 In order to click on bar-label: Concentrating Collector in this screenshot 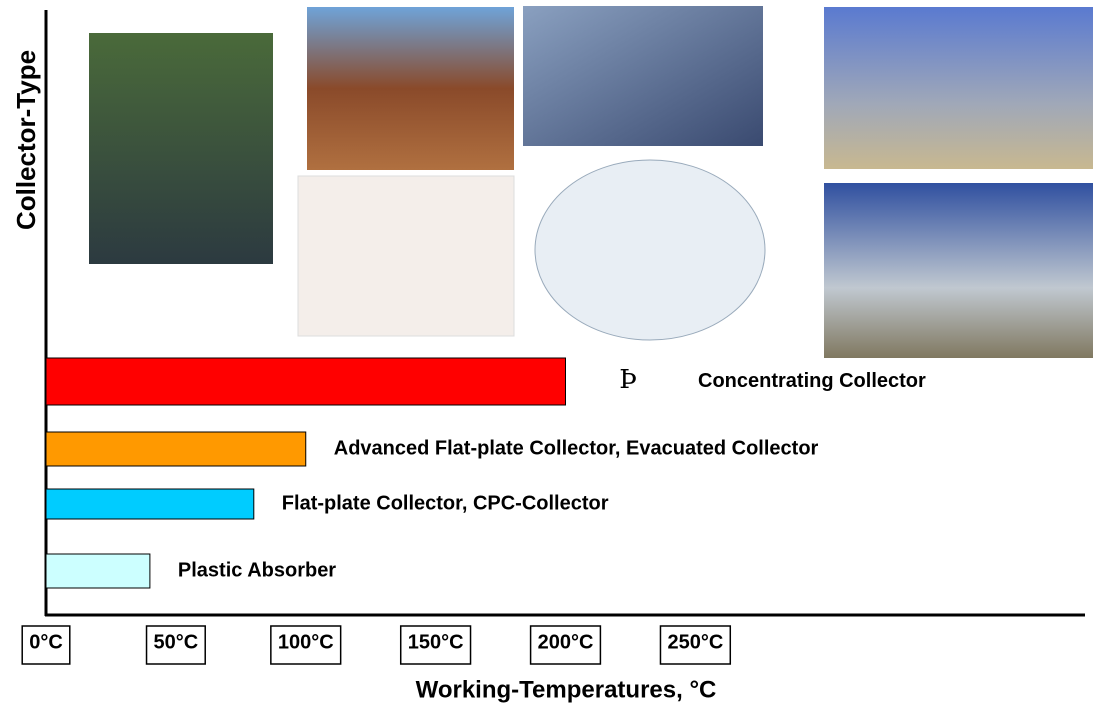, I will do `click(812, 381)`.